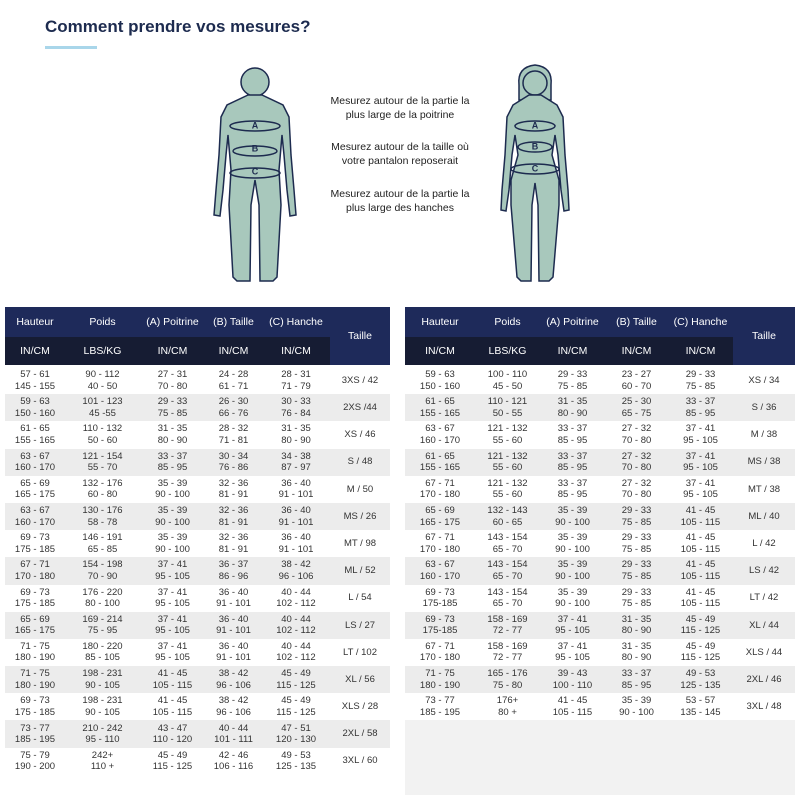 This screenshot has height=800, width=800. Describe the element at coordinates (572, 680) in the screenshot. I see `table-cell: 39 - 43 100 - 110` at that location.